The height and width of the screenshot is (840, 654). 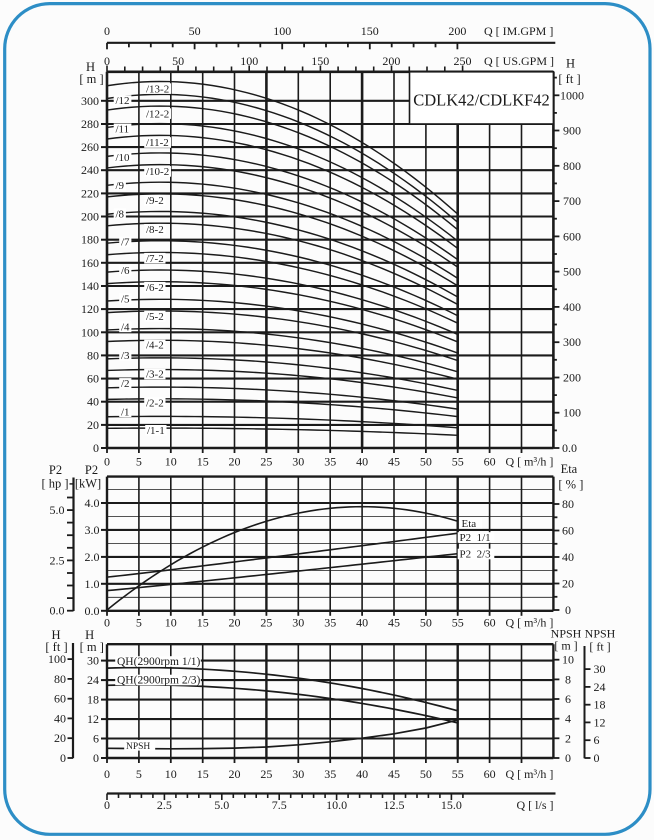 What do you see at coordinates (125, 299) in the screenshot?
I see `svg-text: /5` at bounding box center [125, 299].